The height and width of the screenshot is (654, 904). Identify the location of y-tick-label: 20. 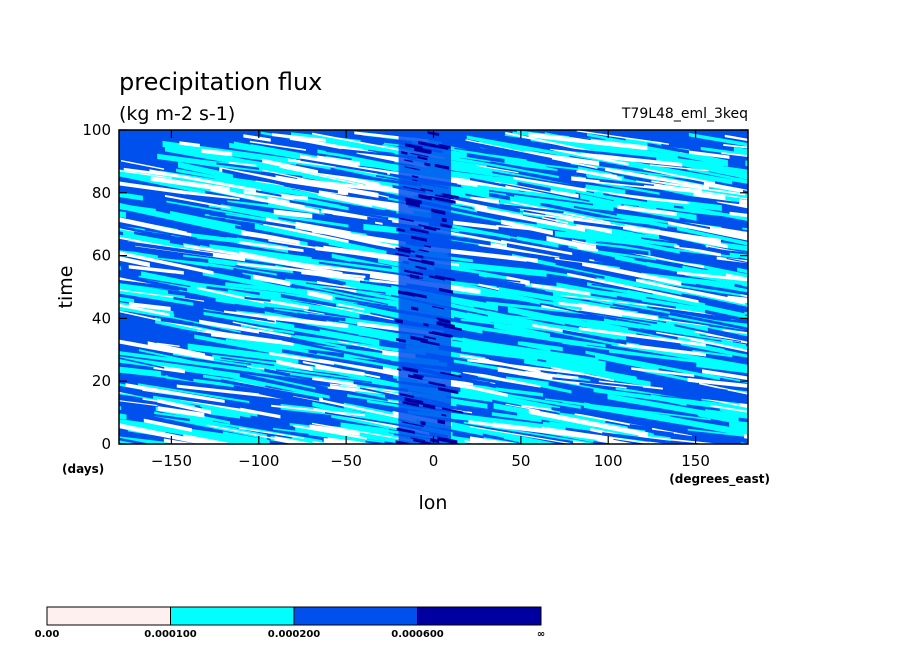
(101, 381).